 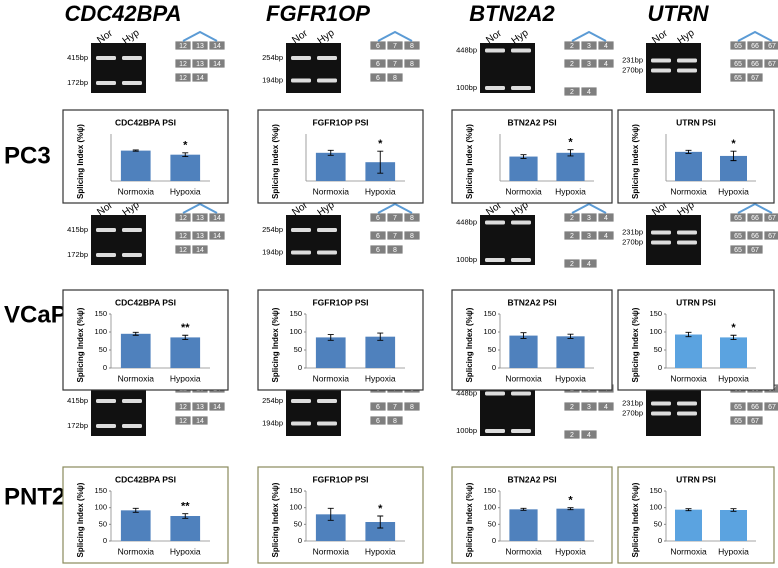 I want to click on exon-label: 14, so click(x=217, y=236).